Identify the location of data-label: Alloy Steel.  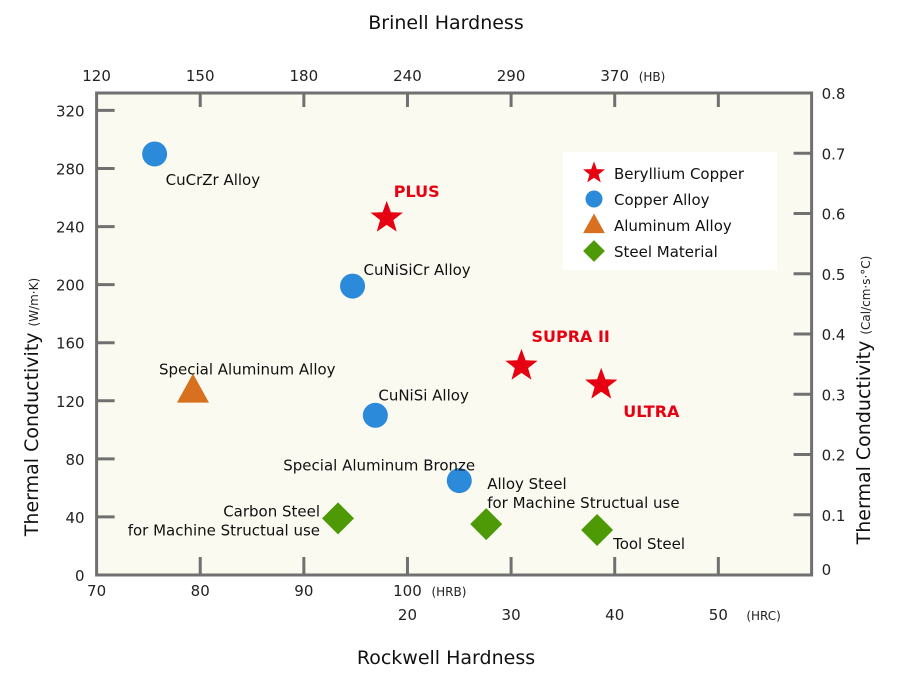
(526, 484).